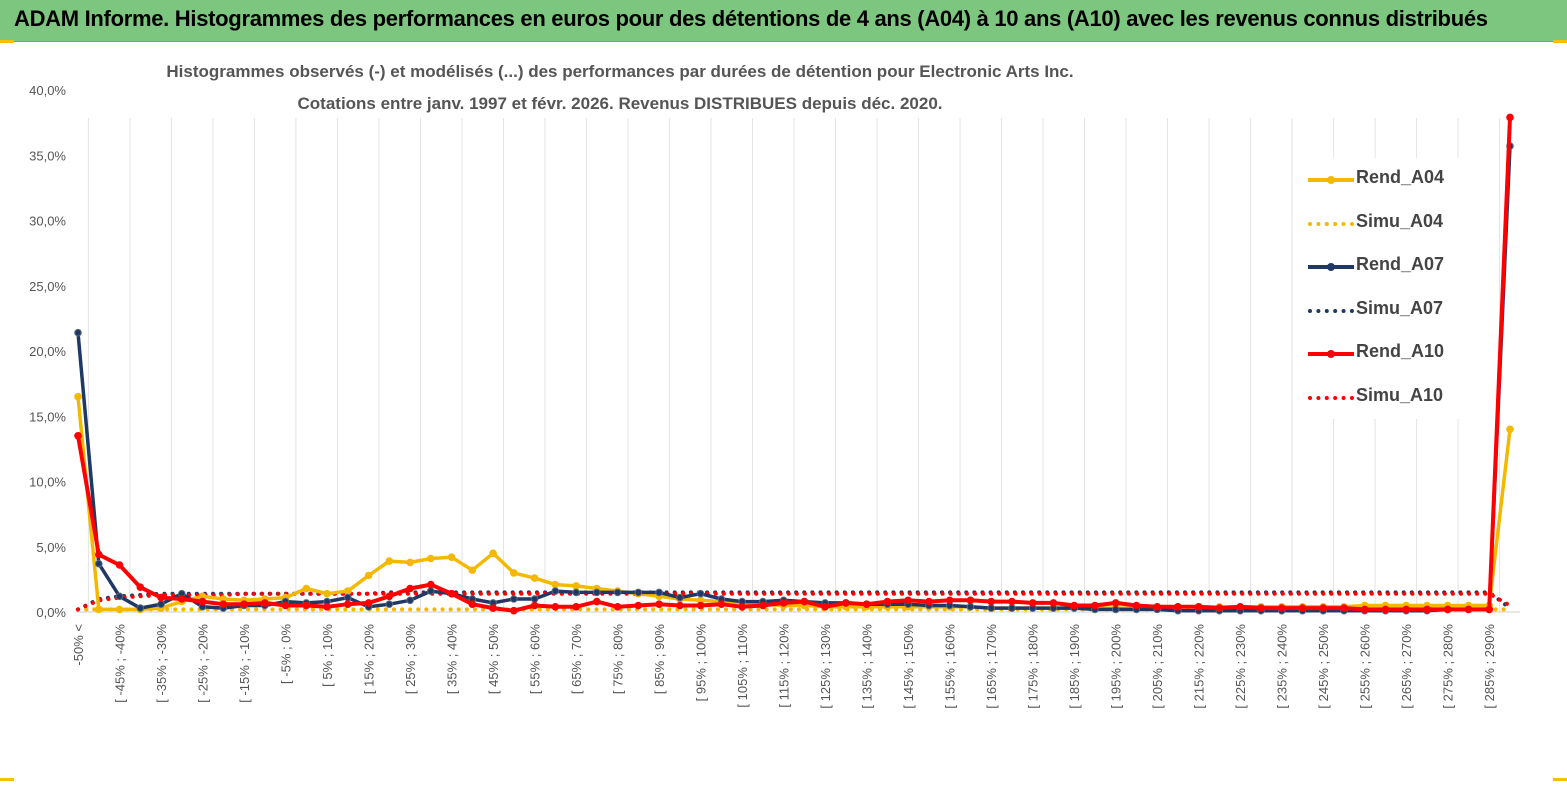 This screenshot has width=1567, height=791. What do you see at coordinates (203, 663) in the screenshot?
I see `x-tick-label: [ -25% ; -20%` at bounding box center [203, 663].